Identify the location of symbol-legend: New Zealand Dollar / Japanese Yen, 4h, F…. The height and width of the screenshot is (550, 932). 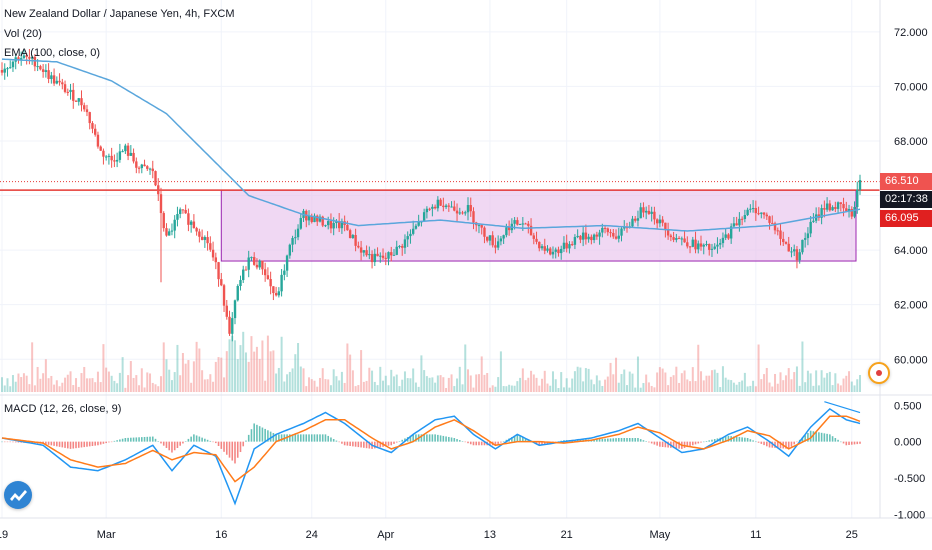
(119, 14).